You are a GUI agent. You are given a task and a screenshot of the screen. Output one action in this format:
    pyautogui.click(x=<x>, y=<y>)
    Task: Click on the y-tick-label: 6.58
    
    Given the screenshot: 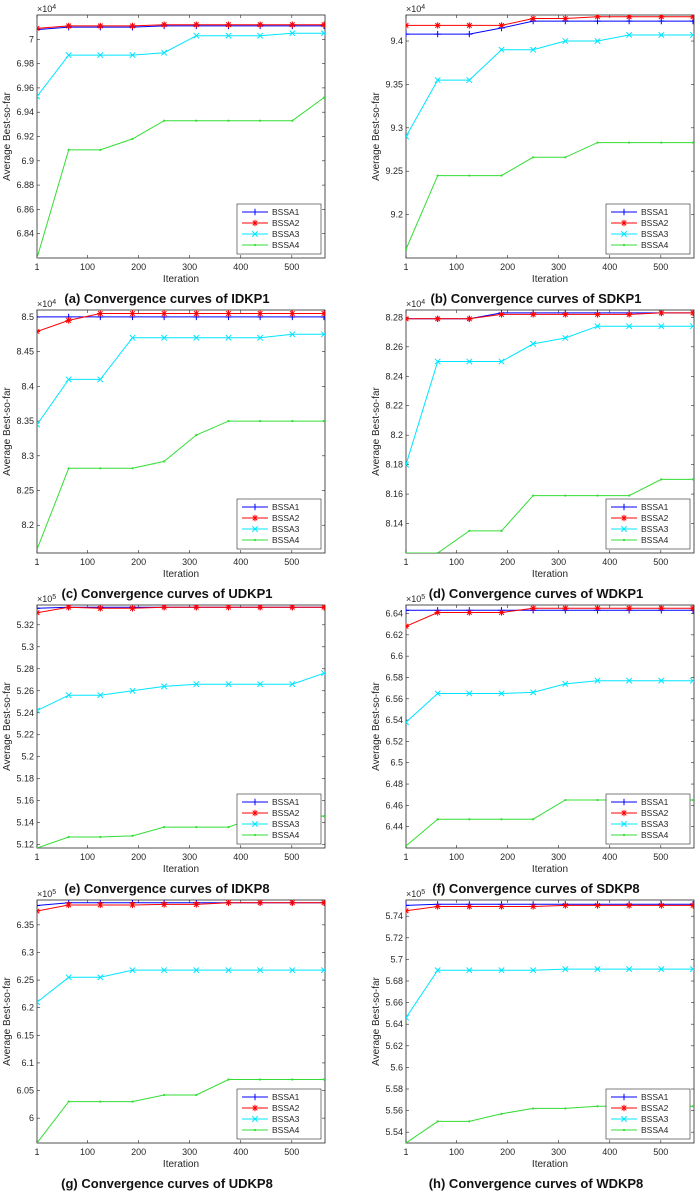 What is the action you would take?
    pyautogui.click(x=394, y=677)
    